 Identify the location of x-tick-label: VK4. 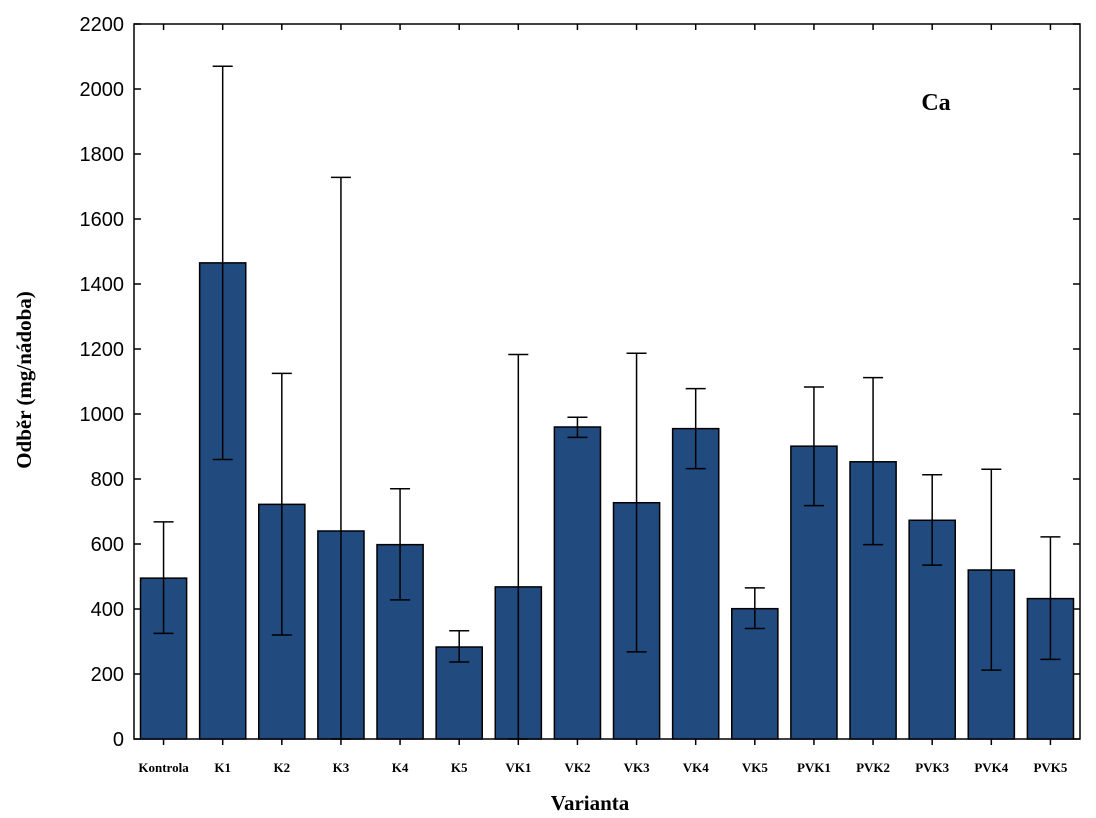
(696, 767).